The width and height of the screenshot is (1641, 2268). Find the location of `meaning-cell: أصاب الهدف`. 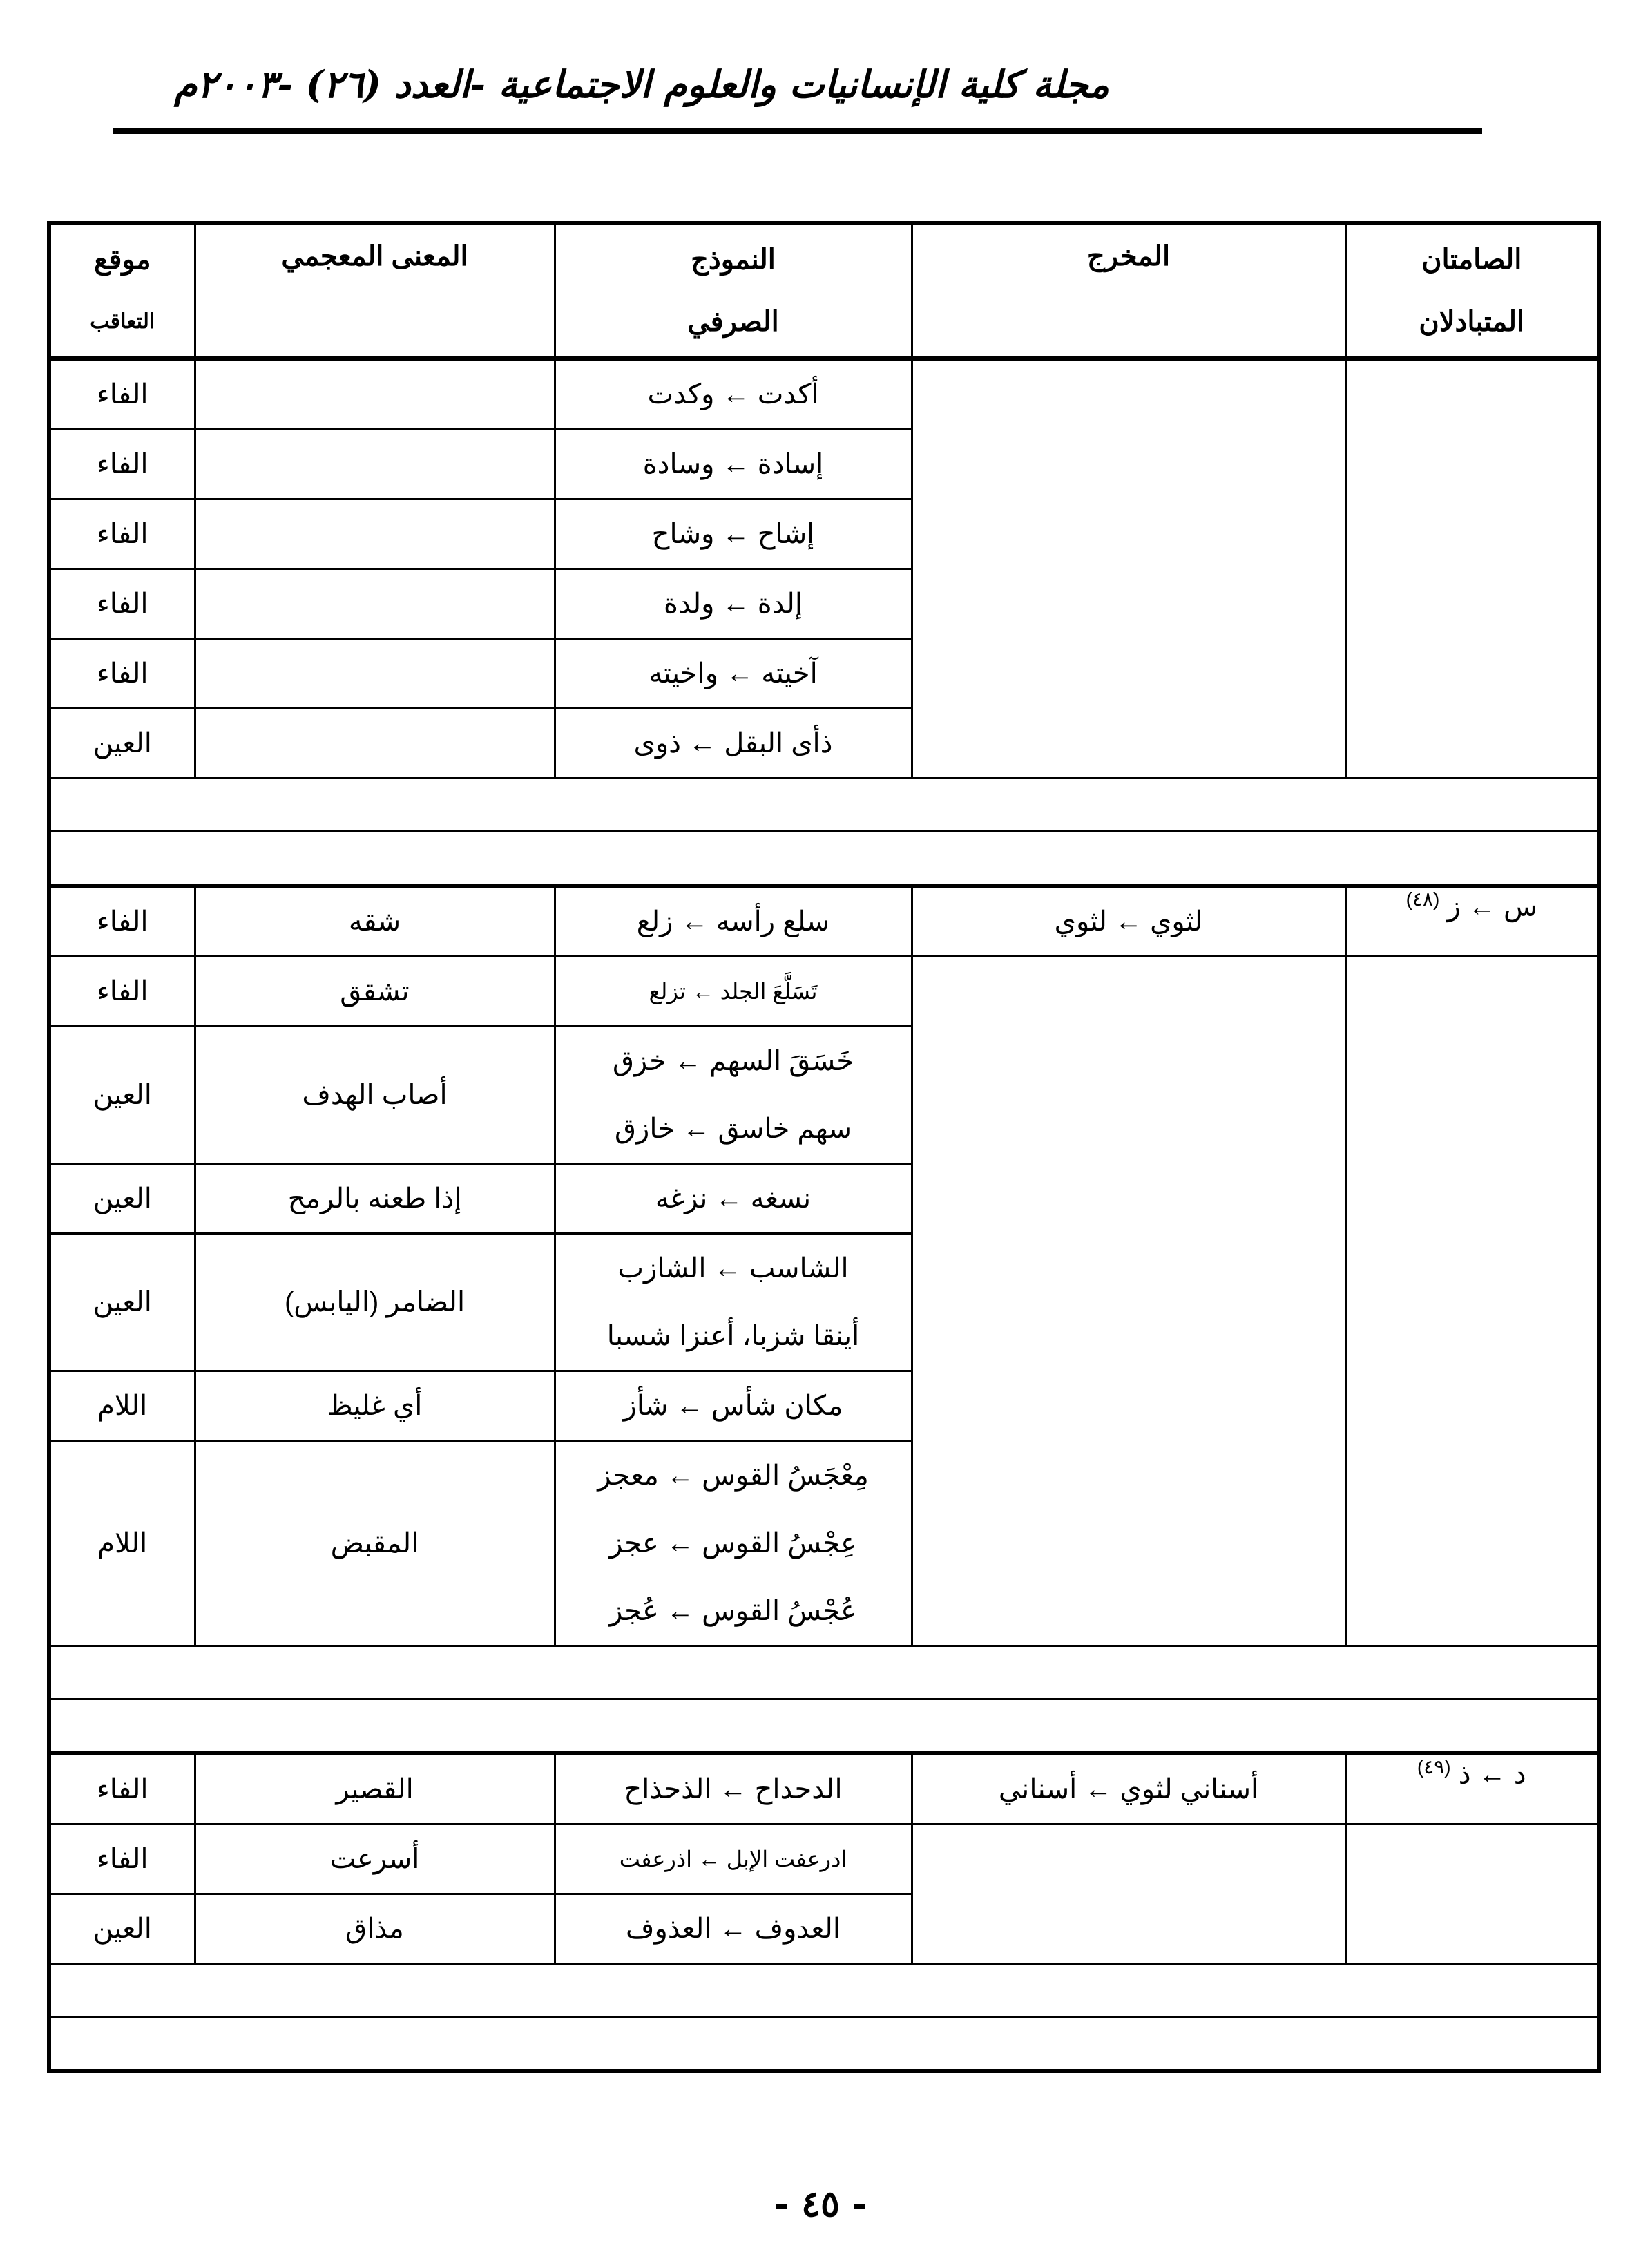

meaning-cell: أصاب الهدف is located at coordinates (374, 1095).